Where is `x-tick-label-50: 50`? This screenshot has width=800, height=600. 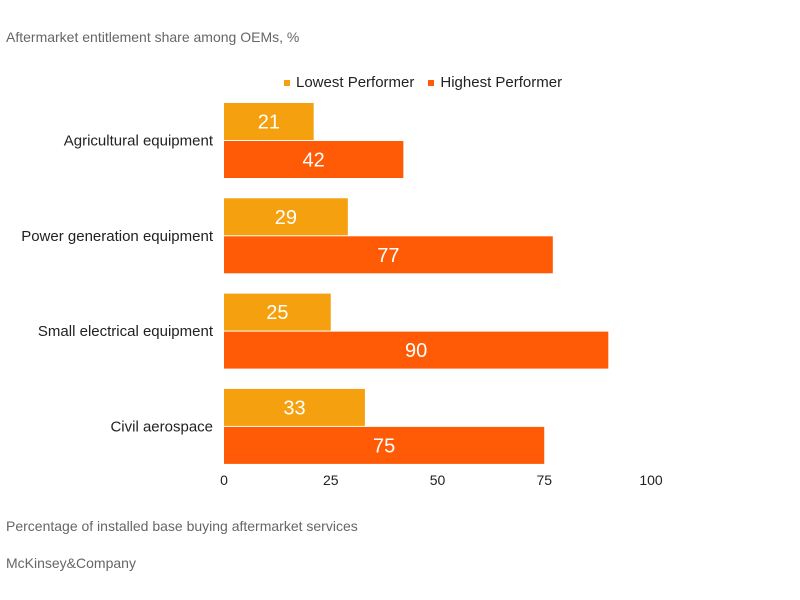
x-tick-label-50: 50 is located at coordinates (438, 480).